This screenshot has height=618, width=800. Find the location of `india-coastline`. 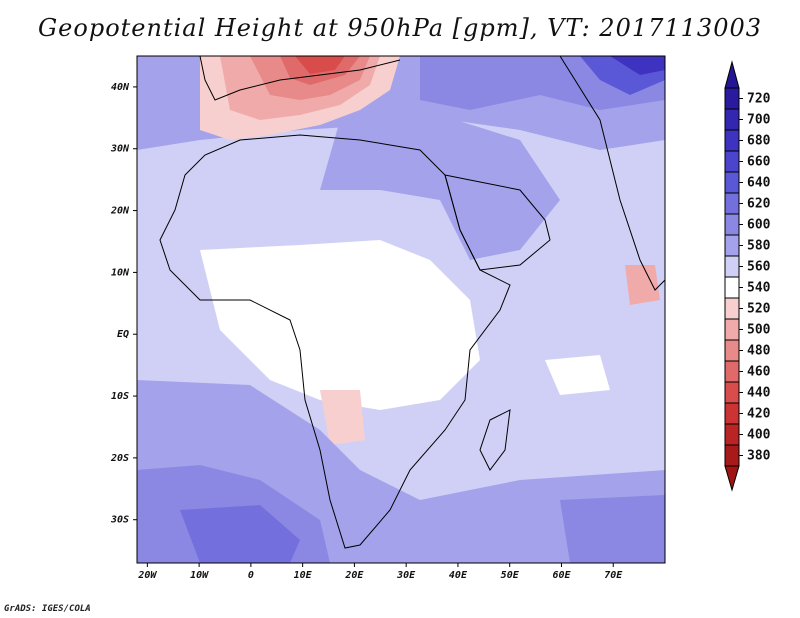

india-coastline is located at coordinates (612, 173).